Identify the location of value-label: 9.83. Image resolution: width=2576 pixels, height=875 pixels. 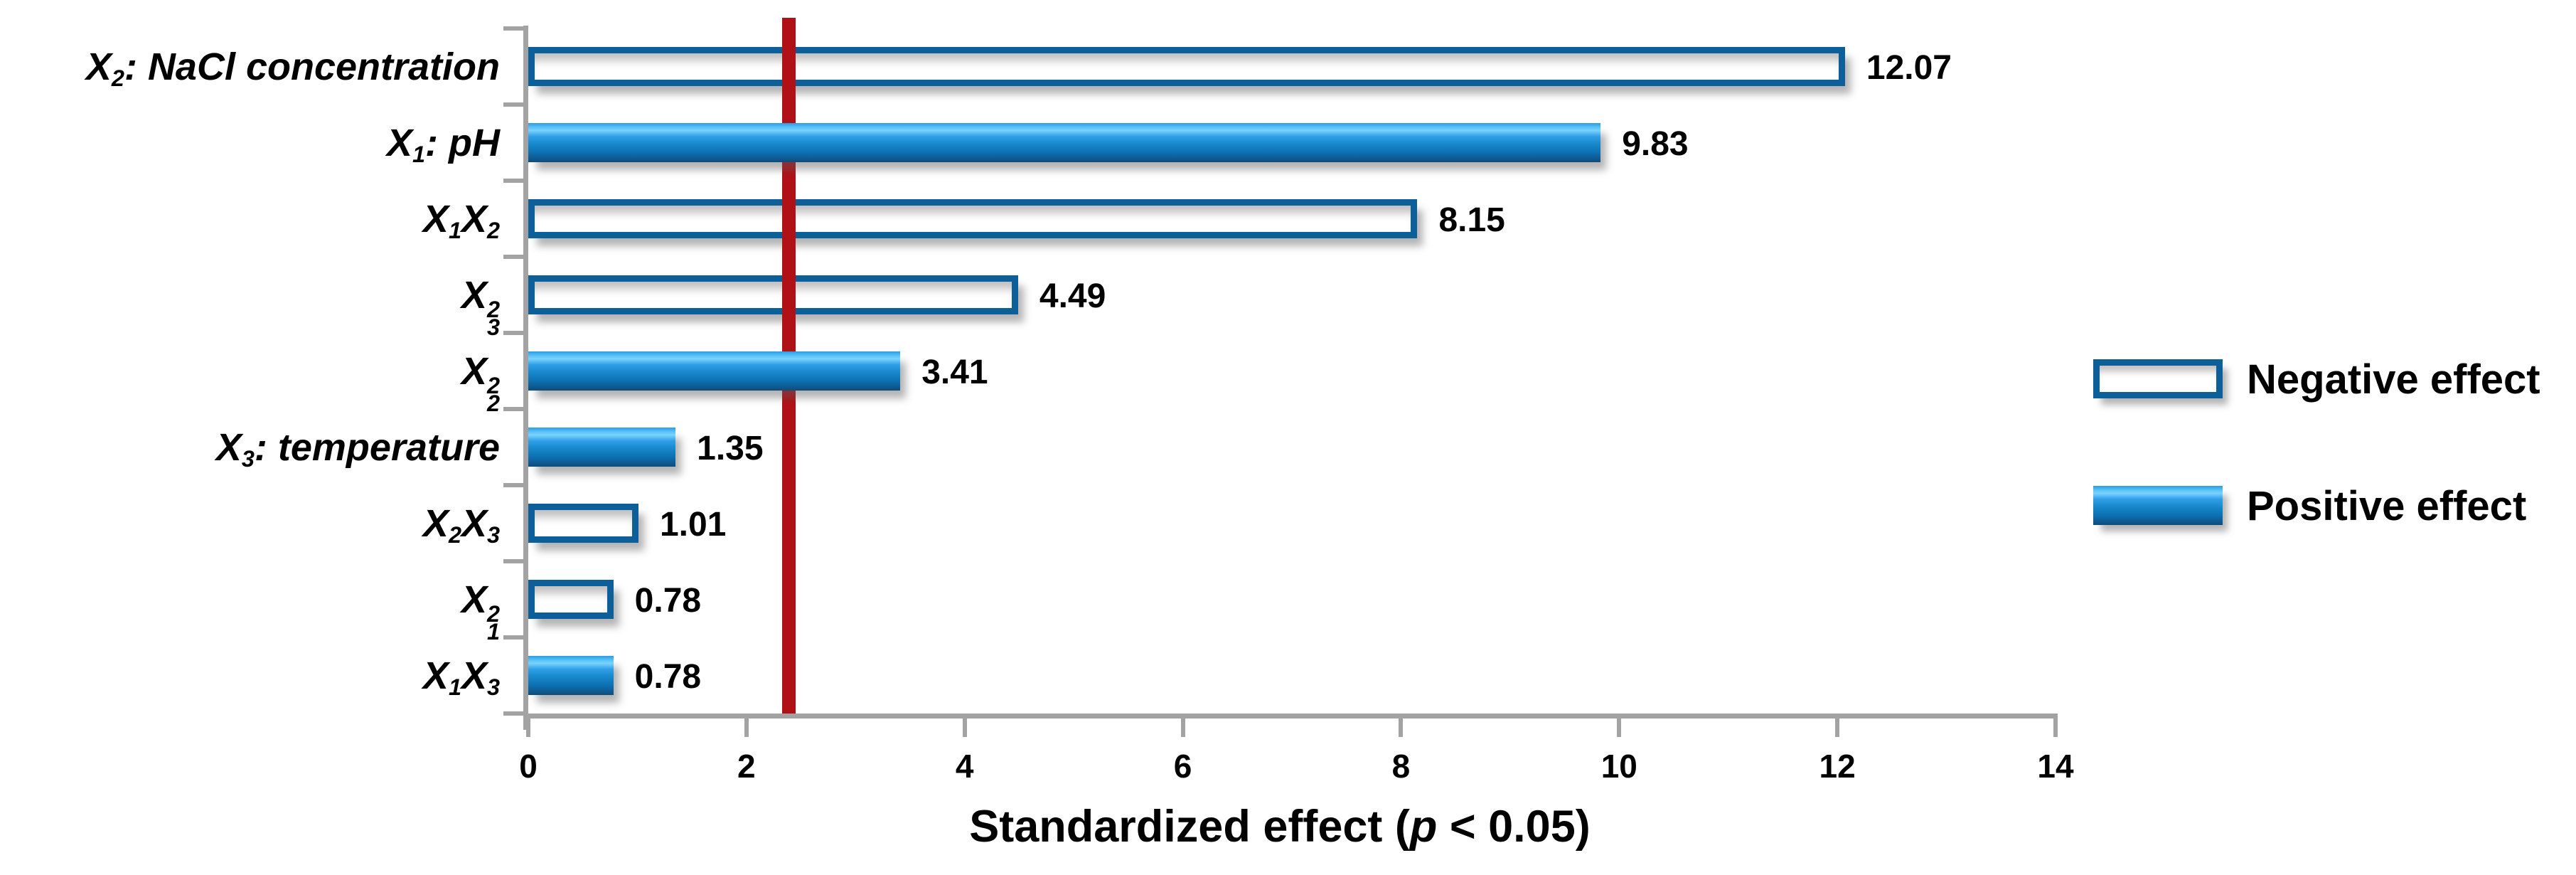
(1655, 143).